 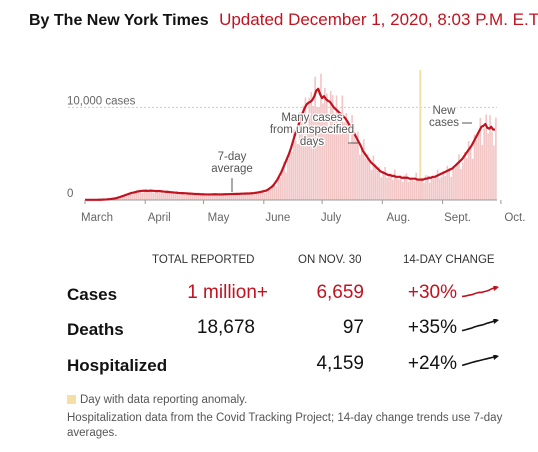 I want to click on trend-arrowhead, so click(x=496, y=288).